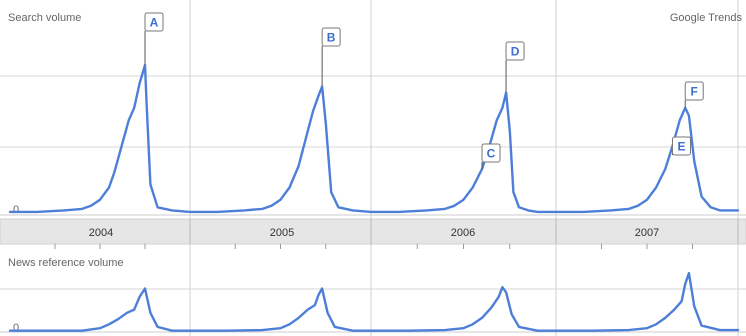  I want to click on annotation-label: B, so click(331, 38).